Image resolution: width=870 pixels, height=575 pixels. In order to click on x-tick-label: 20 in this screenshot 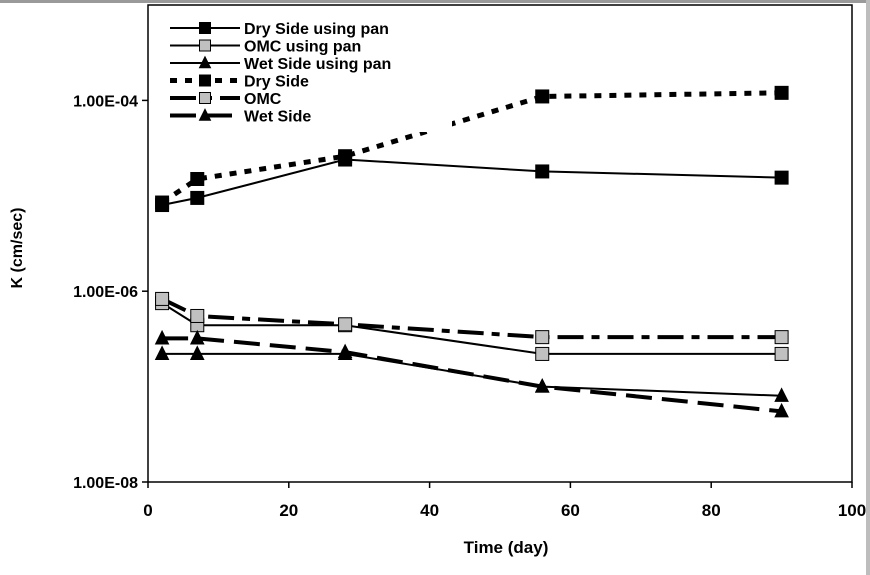, I will do `click(288, 510)`.